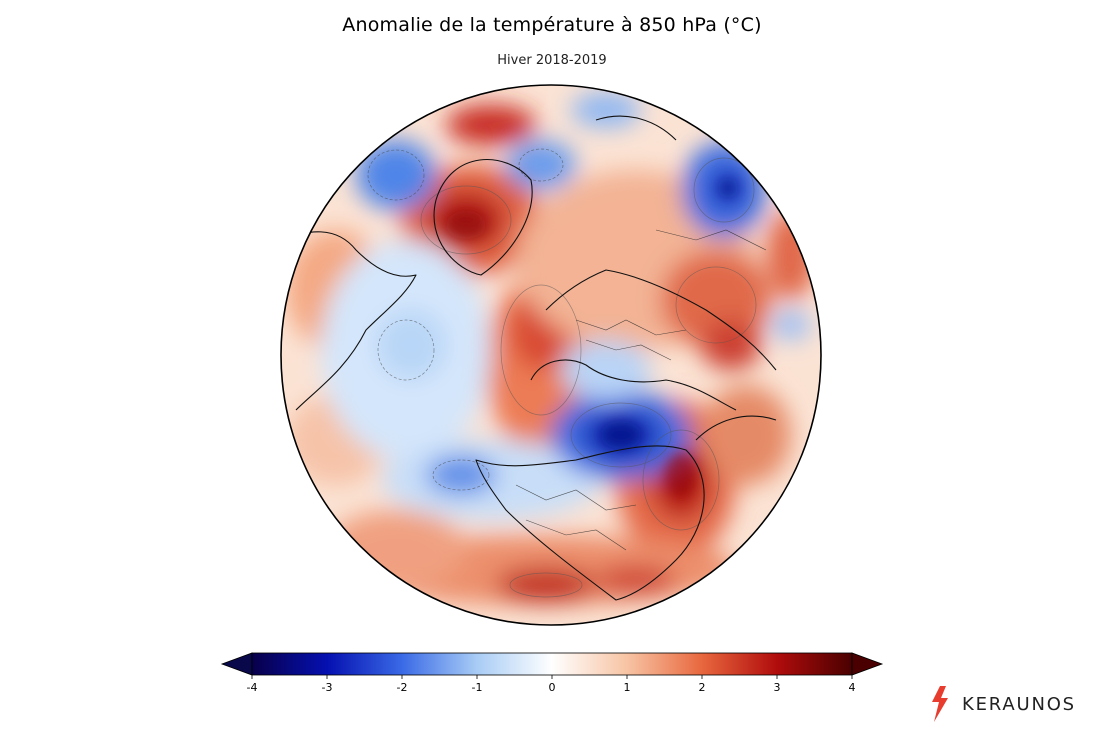 Image resolution: width=1104 pixels, height=736 pixels. I want to click on lightning-bolt-icon, so click(940, 704).